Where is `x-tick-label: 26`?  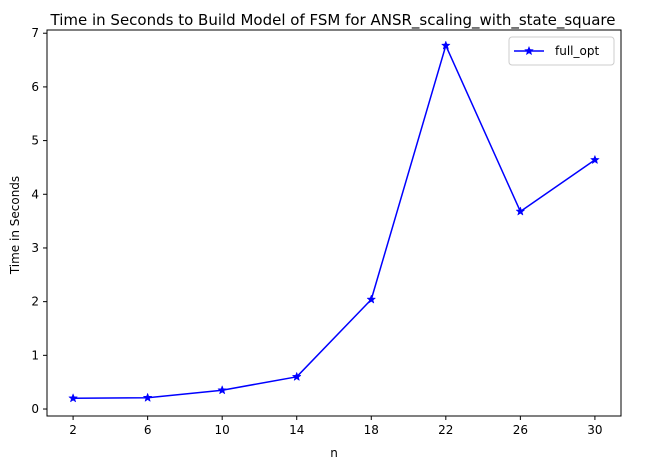
x-tick-label: 26 is located at coordinates (520, 430).